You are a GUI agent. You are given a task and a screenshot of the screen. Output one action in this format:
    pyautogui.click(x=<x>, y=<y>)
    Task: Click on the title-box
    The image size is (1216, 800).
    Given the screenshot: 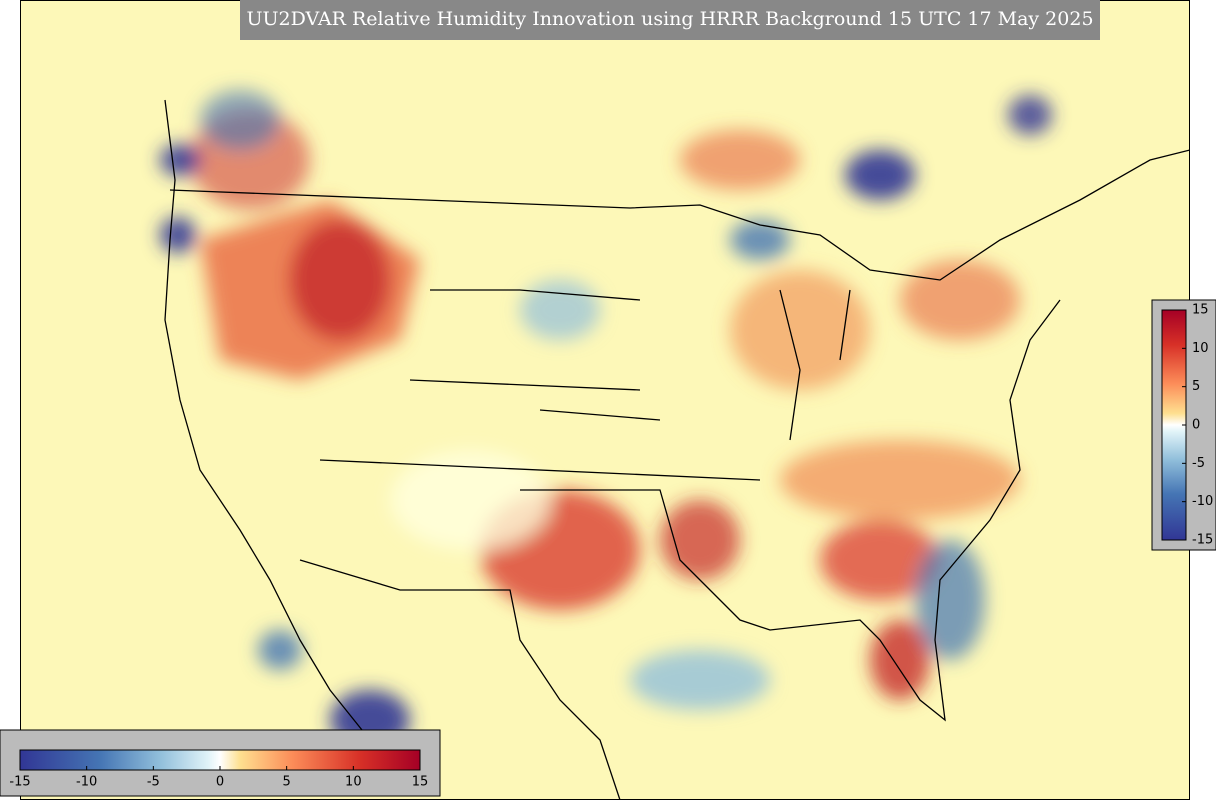 What is the action you would take?
    pyautogui.click(x=670, y=20)
    